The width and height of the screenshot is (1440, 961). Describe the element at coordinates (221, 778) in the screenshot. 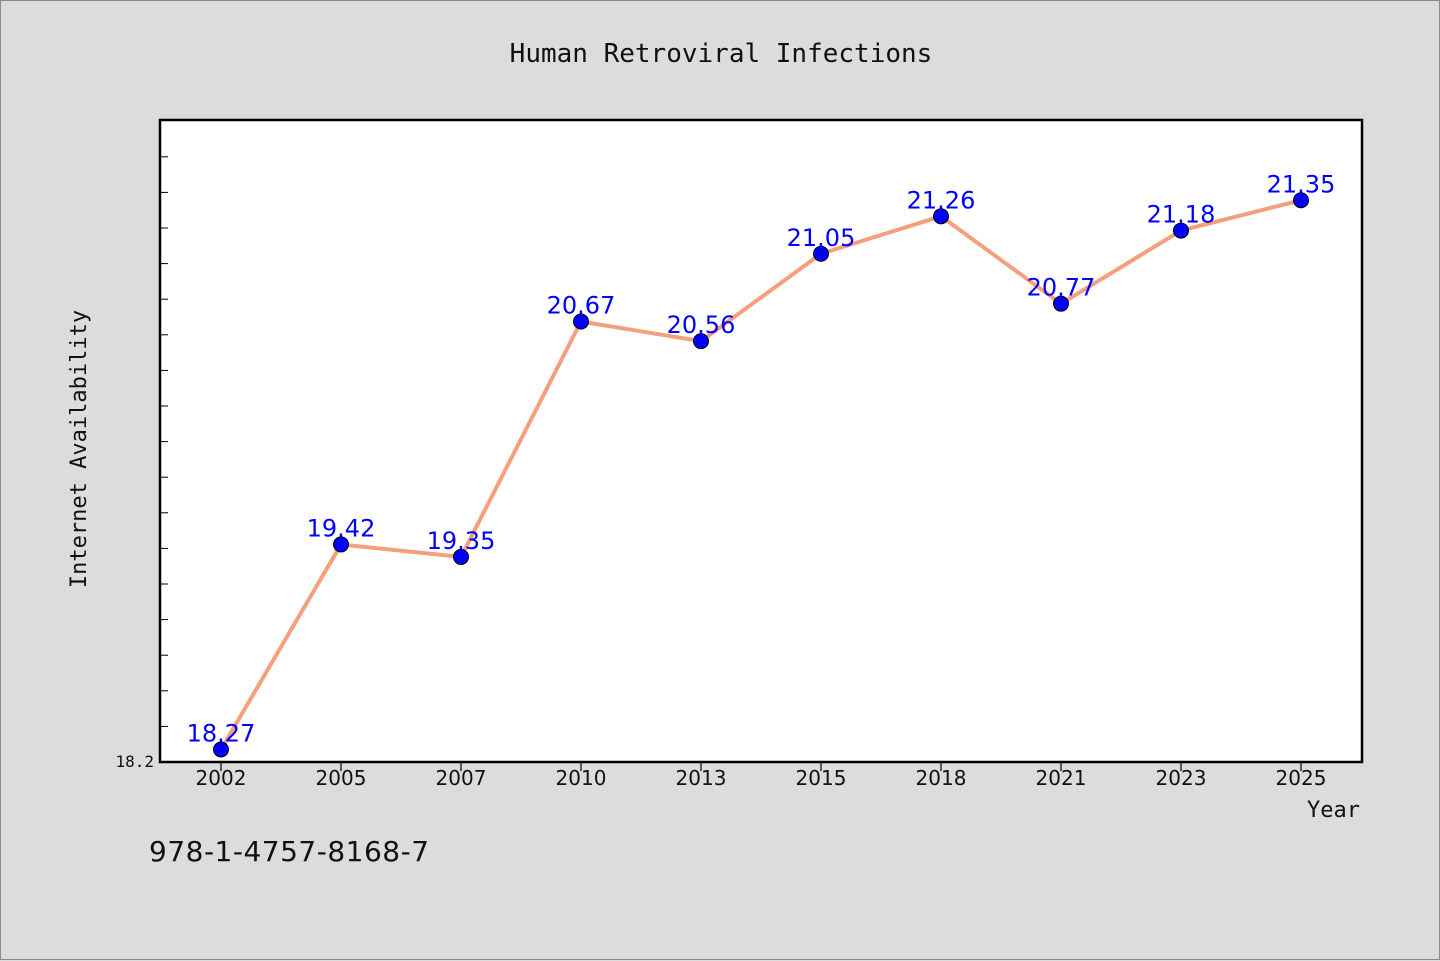

I see `x-tick-label: 2002` at that location.